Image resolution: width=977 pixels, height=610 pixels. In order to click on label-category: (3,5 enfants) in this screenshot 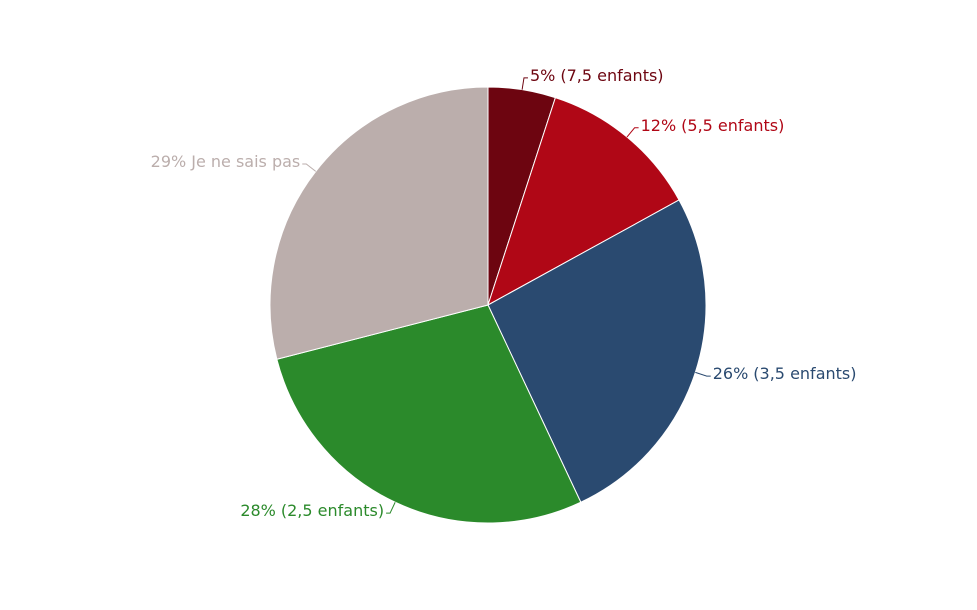, I will do `click(804, 373)`.